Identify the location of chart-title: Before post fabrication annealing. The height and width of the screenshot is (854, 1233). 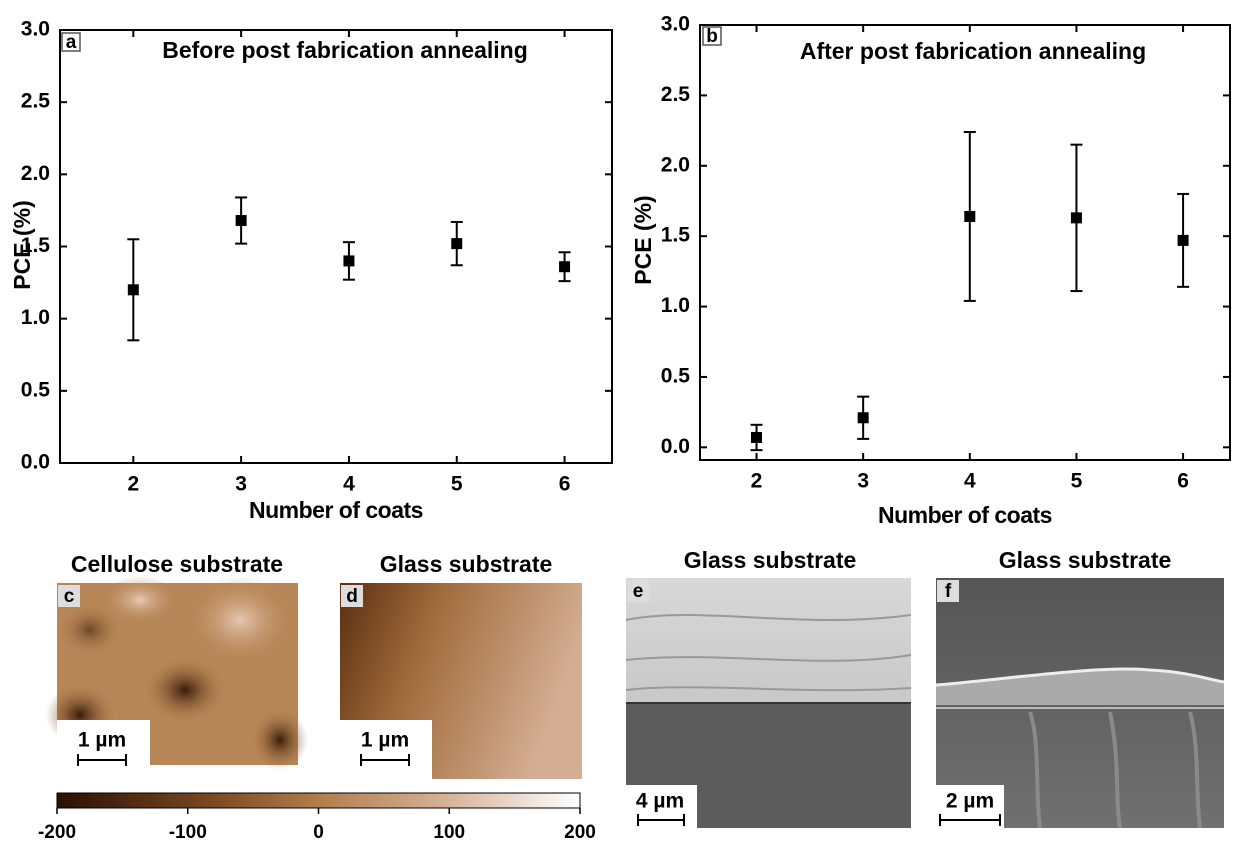
(345, 50).